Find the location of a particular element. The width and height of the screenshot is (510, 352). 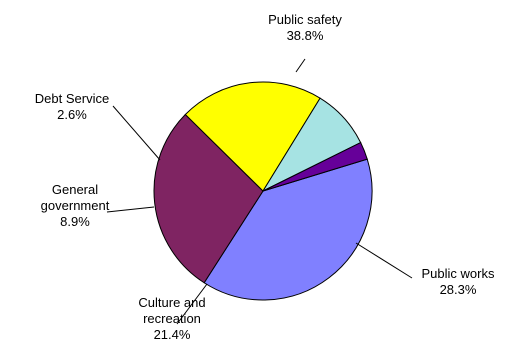

slice-label: Culture and recreation 21.4% is located at coordinates (171, 318).